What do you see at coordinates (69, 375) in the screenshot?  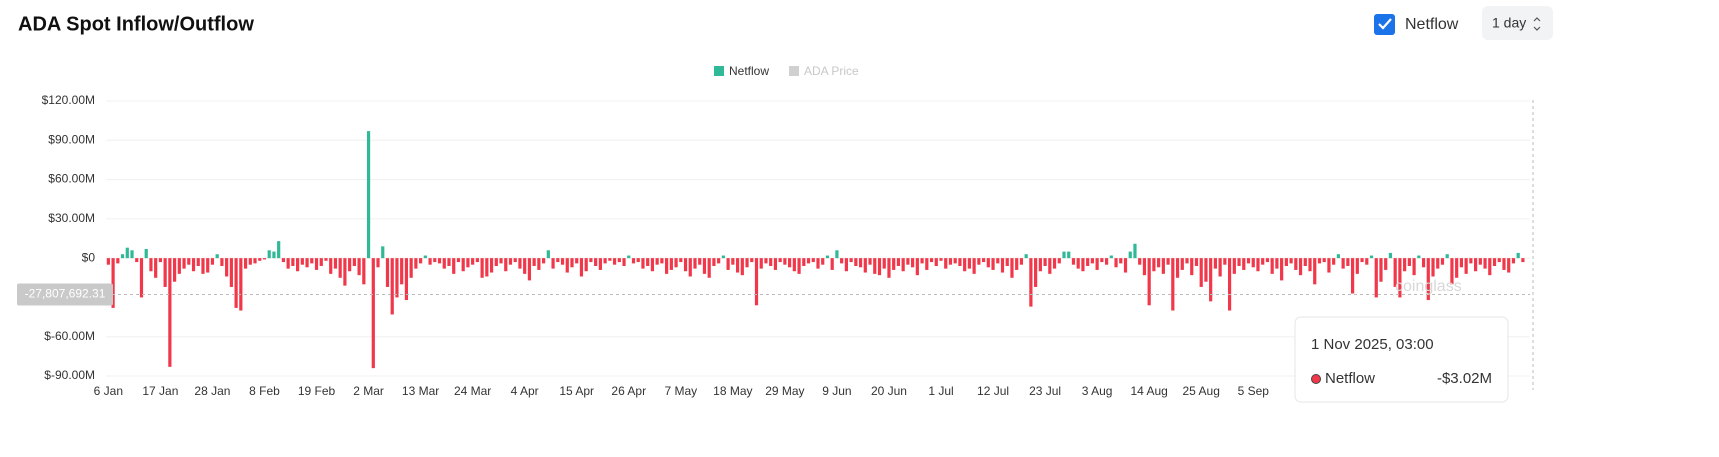 I see `y-tick-label: $-90.00M` at bounding box center [69, 375].